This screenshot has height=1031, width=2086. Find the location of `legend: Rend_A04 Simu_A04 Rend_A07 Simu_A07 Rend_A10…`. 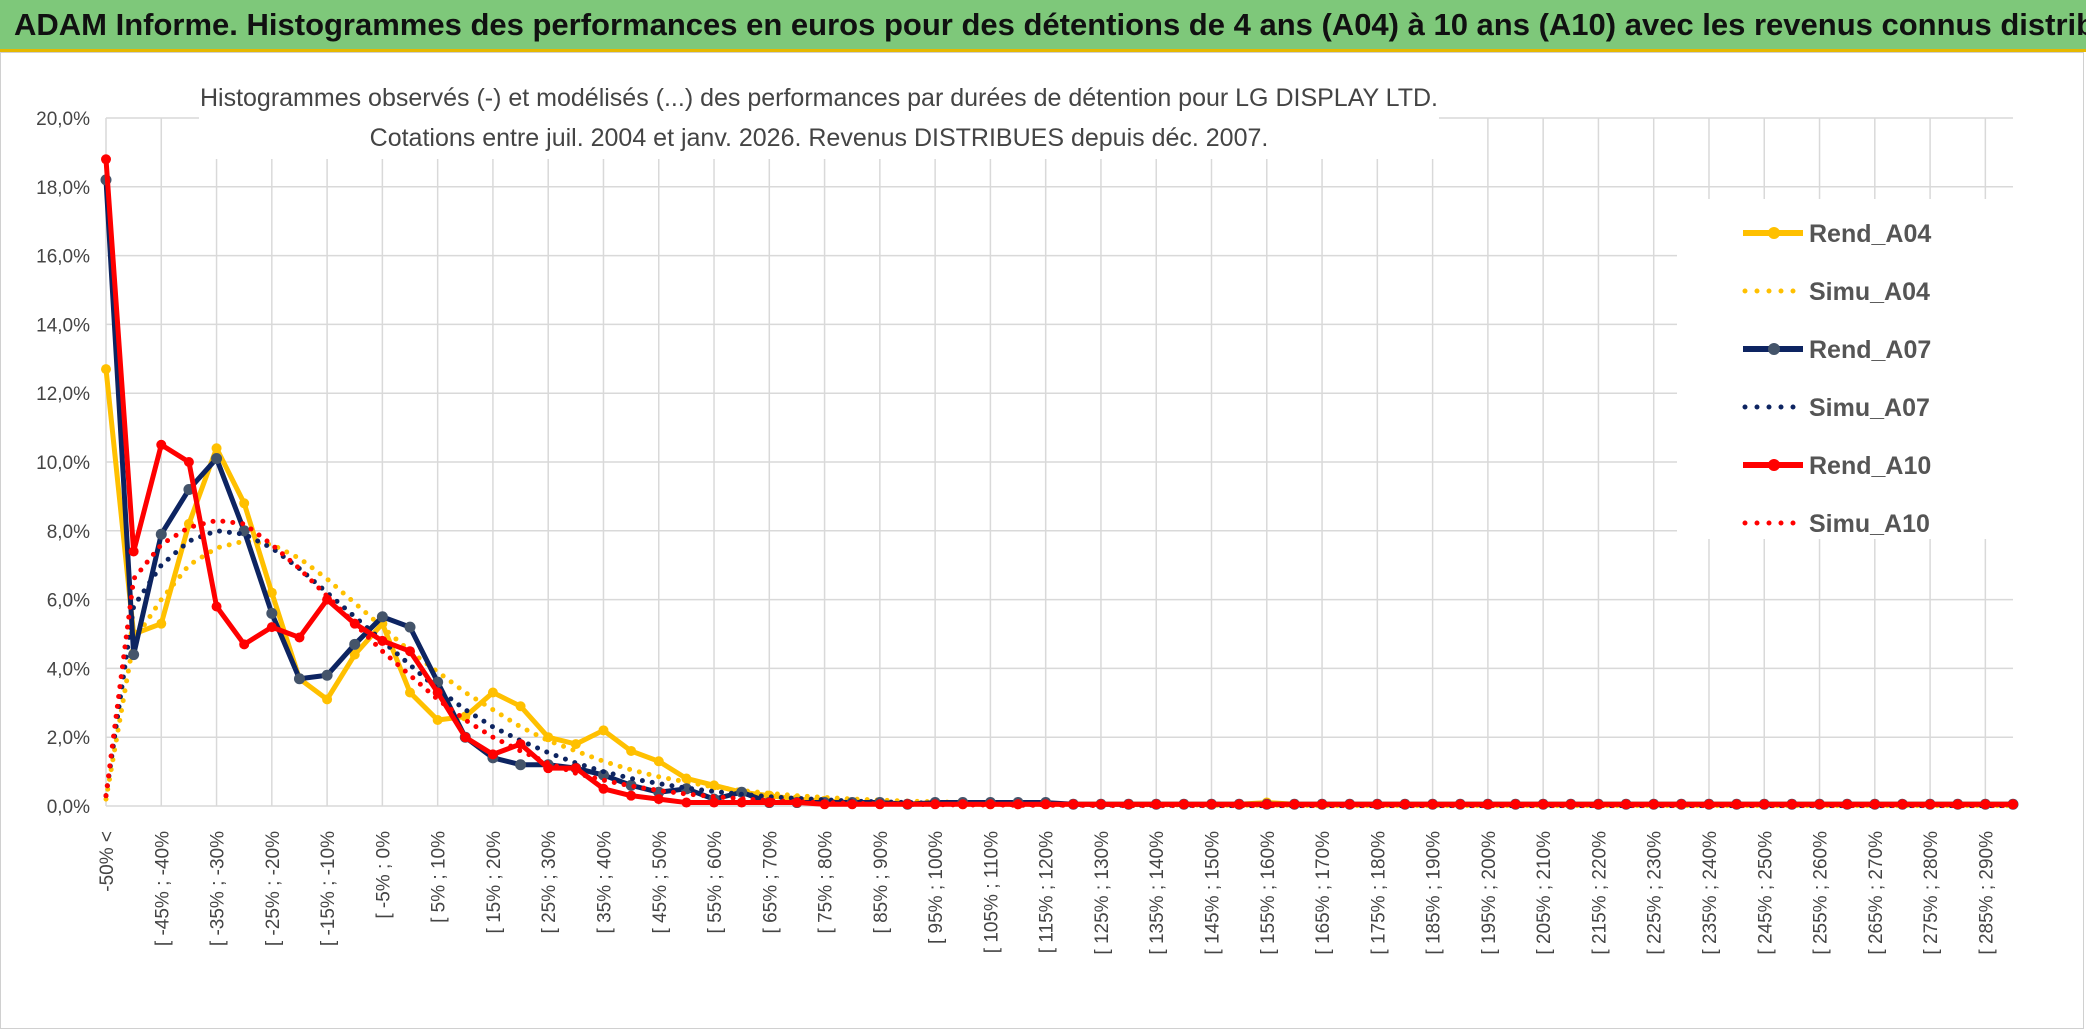

legend: Rend_A04 Simu_A04 Rend_A07 Simu_A07 Rend_A10… is located at coordinates (1847, 369).